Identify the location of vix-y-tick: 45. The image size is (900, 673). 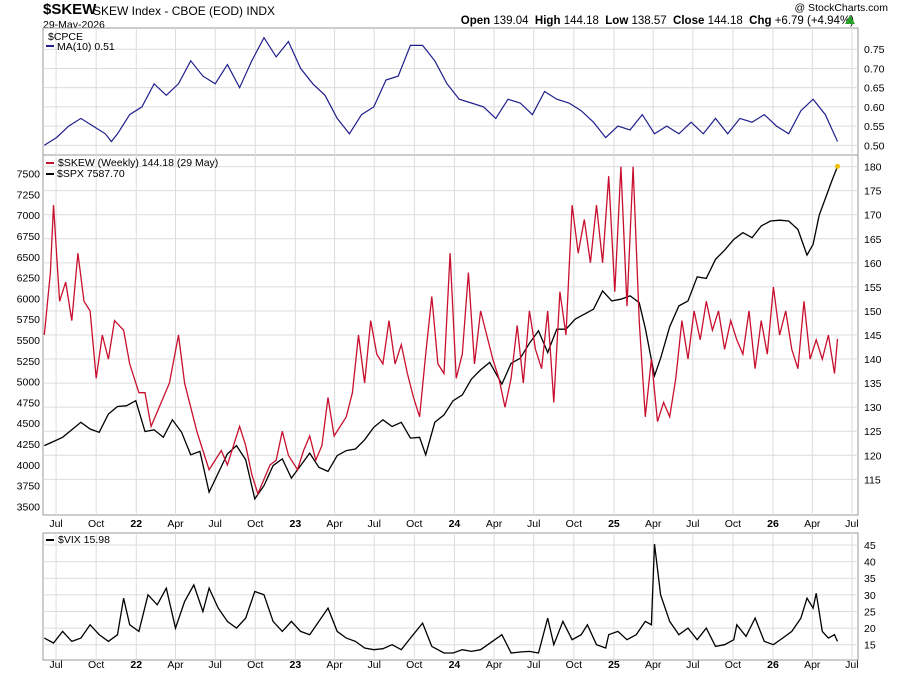
(870, 546).